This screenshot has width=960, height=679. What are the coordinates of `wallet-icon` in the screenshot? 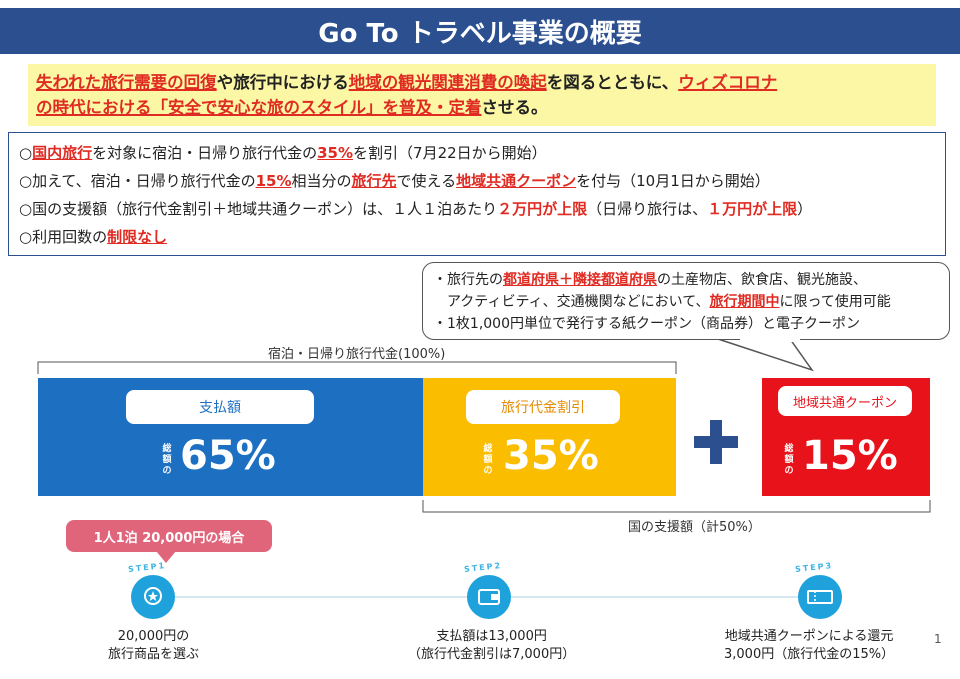 It's located at (489, 597).